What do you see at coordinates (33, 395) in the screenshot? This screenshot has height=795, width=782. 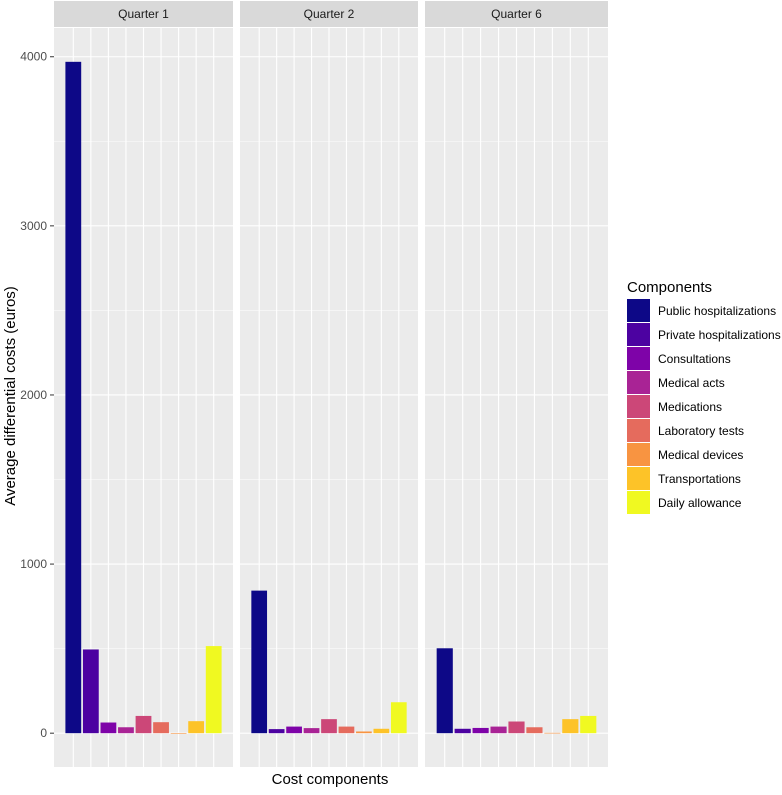 I see `y-tick-label: 2000` at bounding box center [33, 395].